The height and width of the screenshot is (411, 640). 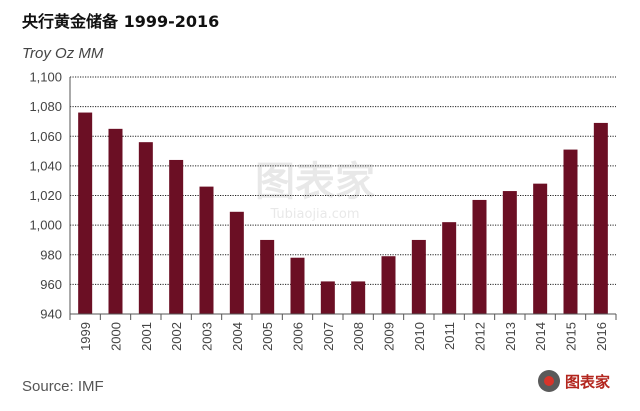 What do you see at coordinates (510, 336) in the screenshot?
I see `x-tick-label: 2013` at bounding box center [510, 336].